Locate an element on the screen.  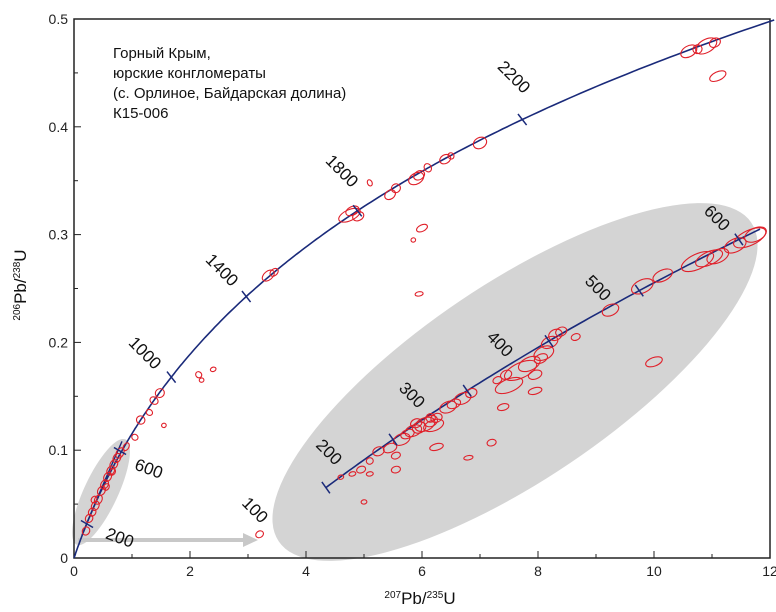
info-line-unit: юрские конгломераты is located at coordinates (189, 73).